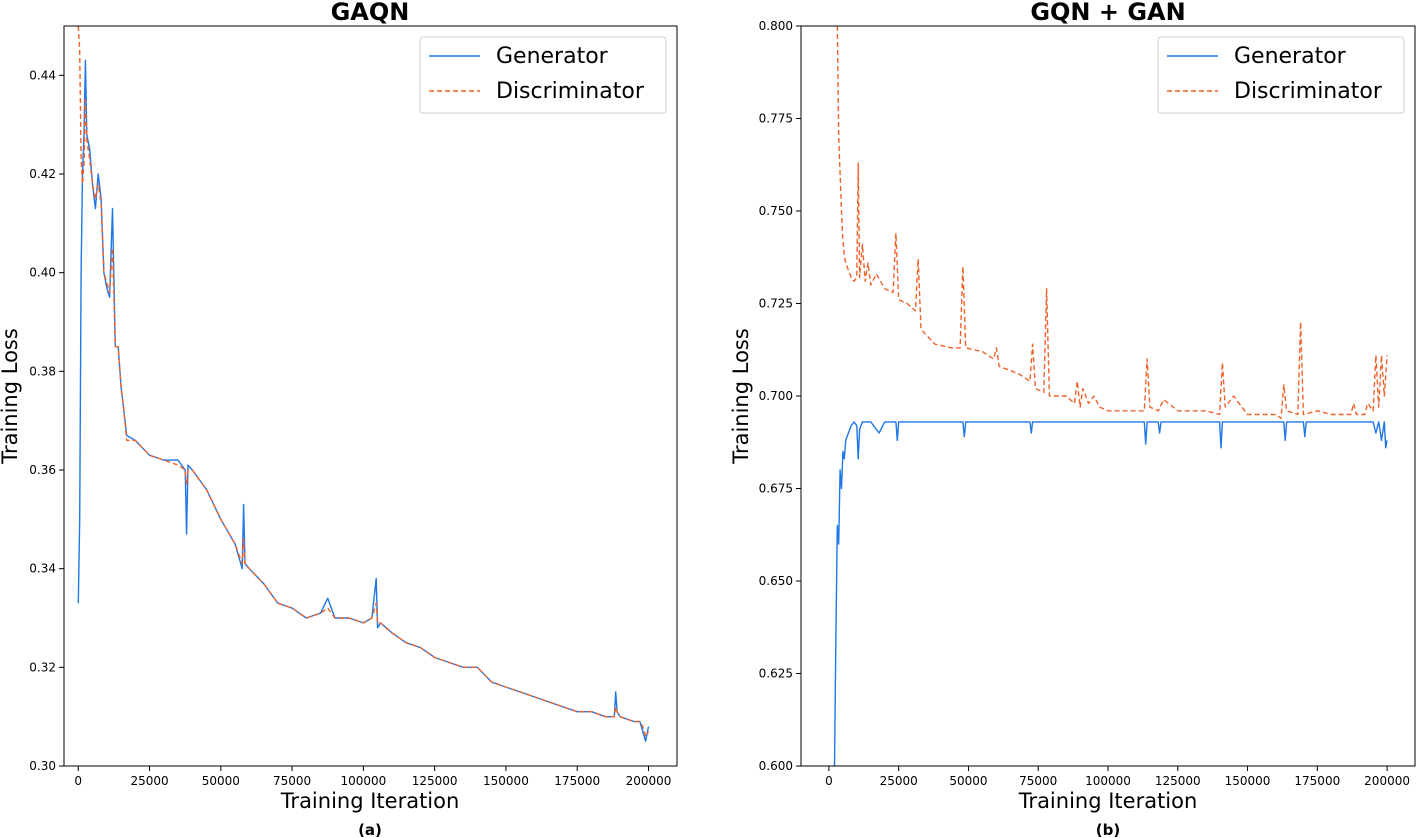  What do you see at coordinates (776, 674) in the screenshot?
I see `y-tick-label: 0.625` at bounding box center [776, 674].